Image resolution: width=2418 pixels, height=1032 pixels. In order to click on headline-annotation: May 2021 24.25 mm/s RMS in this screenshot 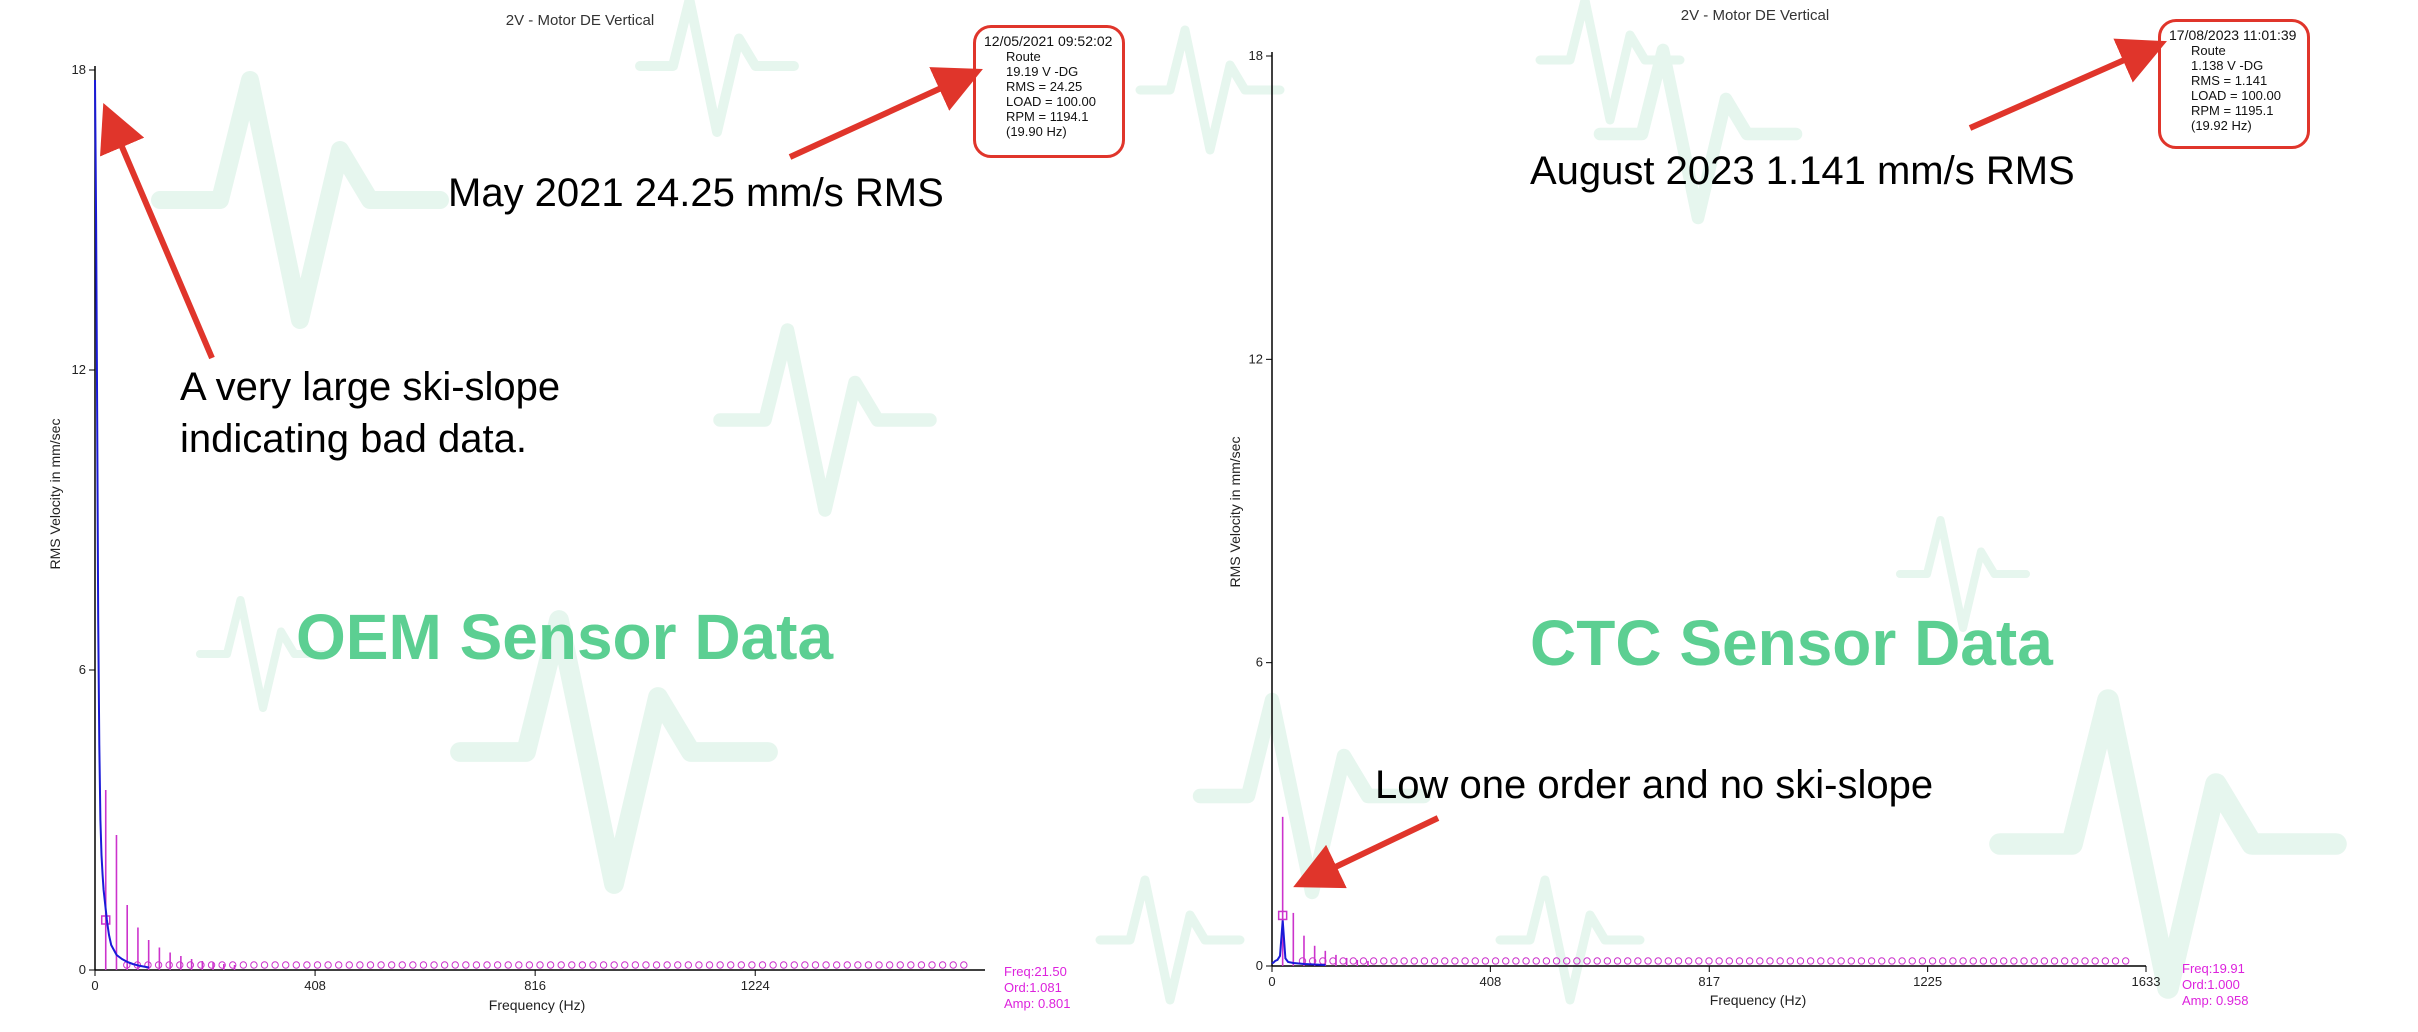, I will do `click(696, 193)`.